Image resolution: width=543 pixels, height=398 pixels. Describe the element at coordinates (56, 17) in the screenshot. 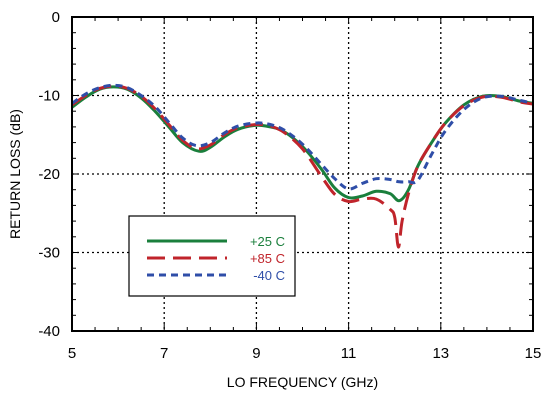

I see `y-tick-label: 0` at that location.